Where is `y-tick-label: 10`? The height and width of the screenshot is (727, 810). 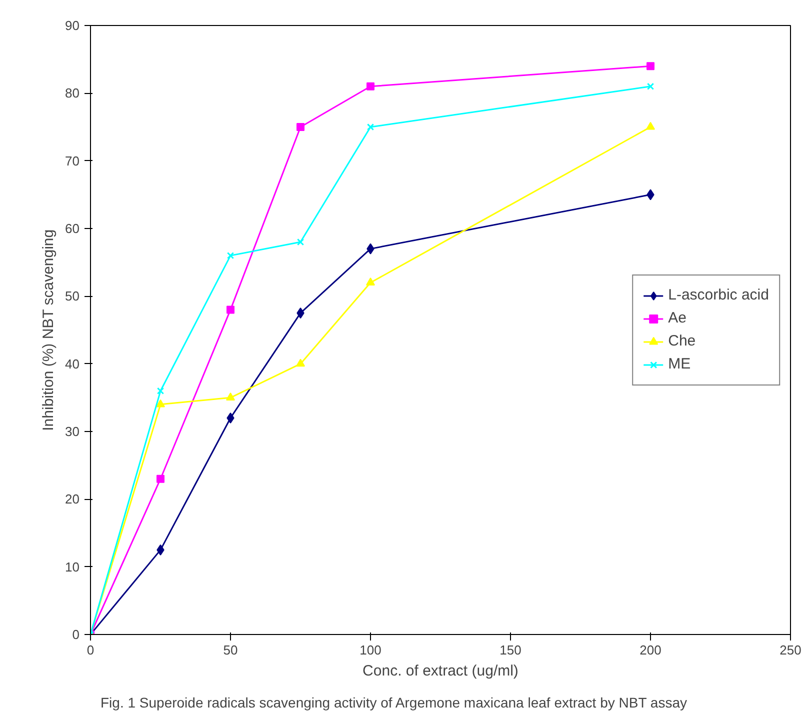
y-tick-label: 10 is located at coordinates (72, 566).